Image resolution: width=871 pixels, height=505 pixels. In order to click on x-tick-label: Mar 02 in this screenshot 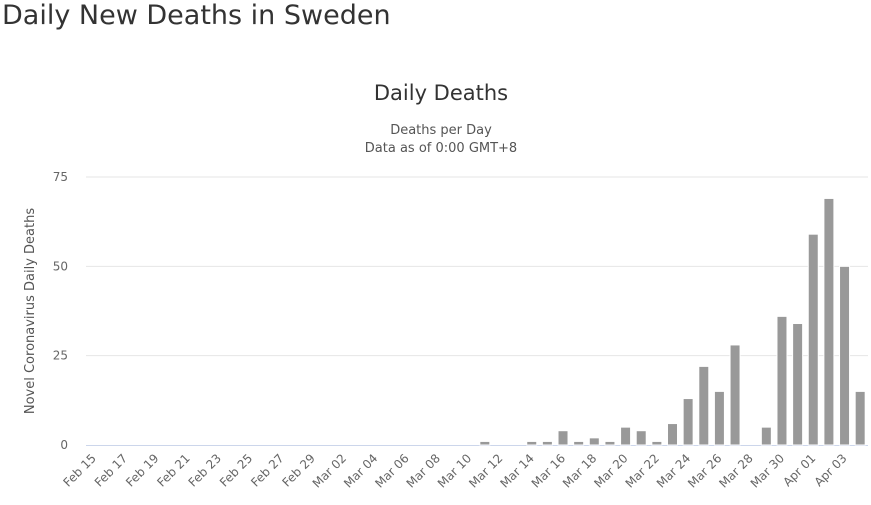, I will do `click(329, 470)`.